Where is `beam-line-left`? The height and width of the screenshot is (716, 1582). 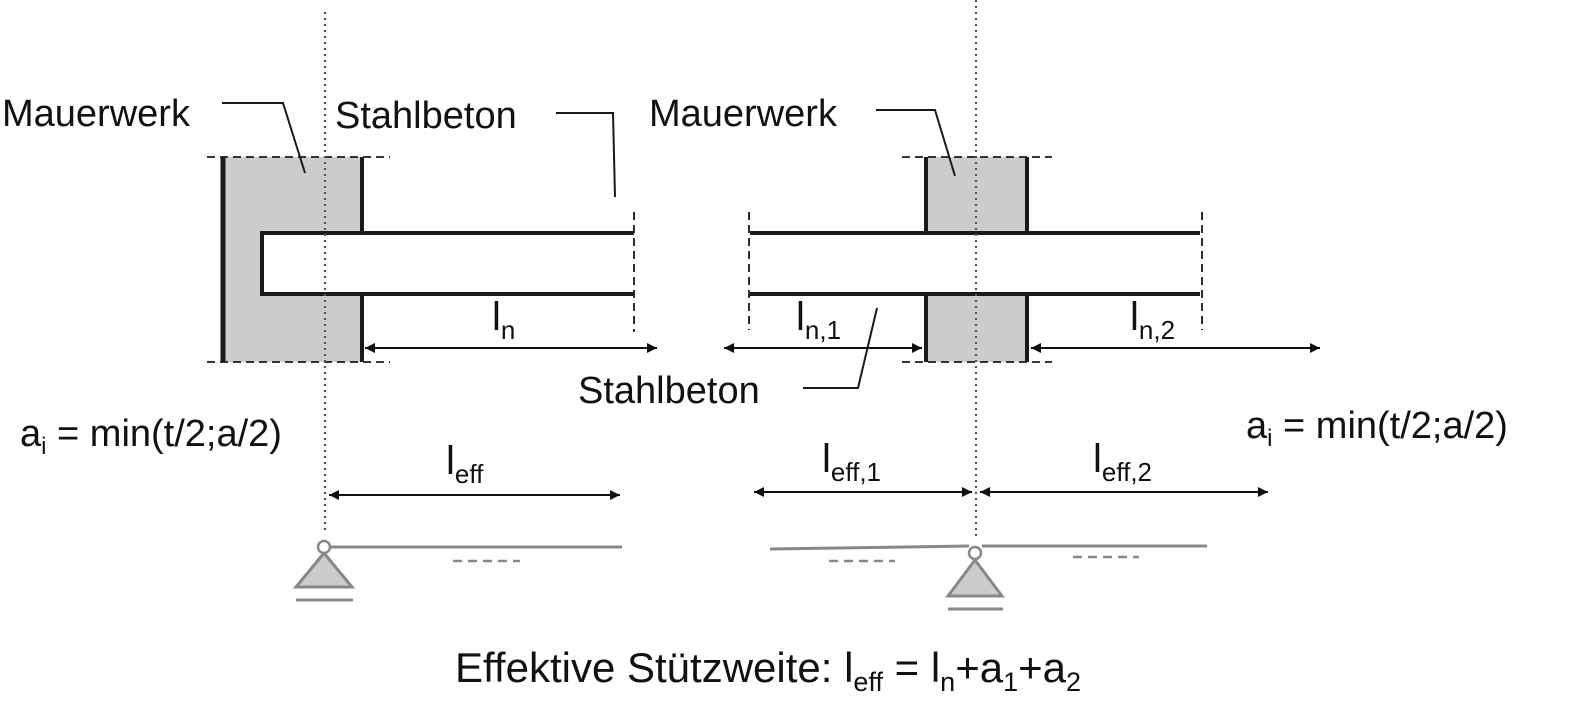
beam-line-left is located at coordinates (869, 547).